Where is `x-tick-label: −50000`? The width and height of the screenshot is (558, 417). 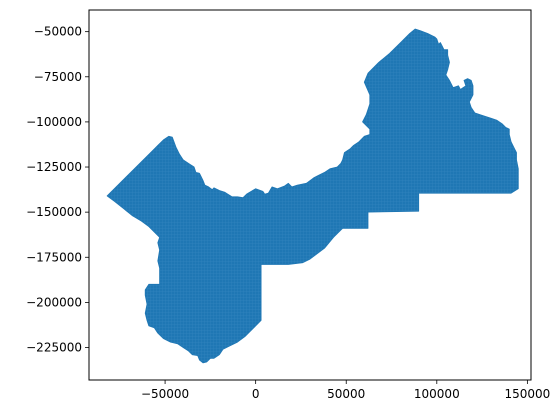 x-tick-label: −50000 is located at coordinates (165, 394).